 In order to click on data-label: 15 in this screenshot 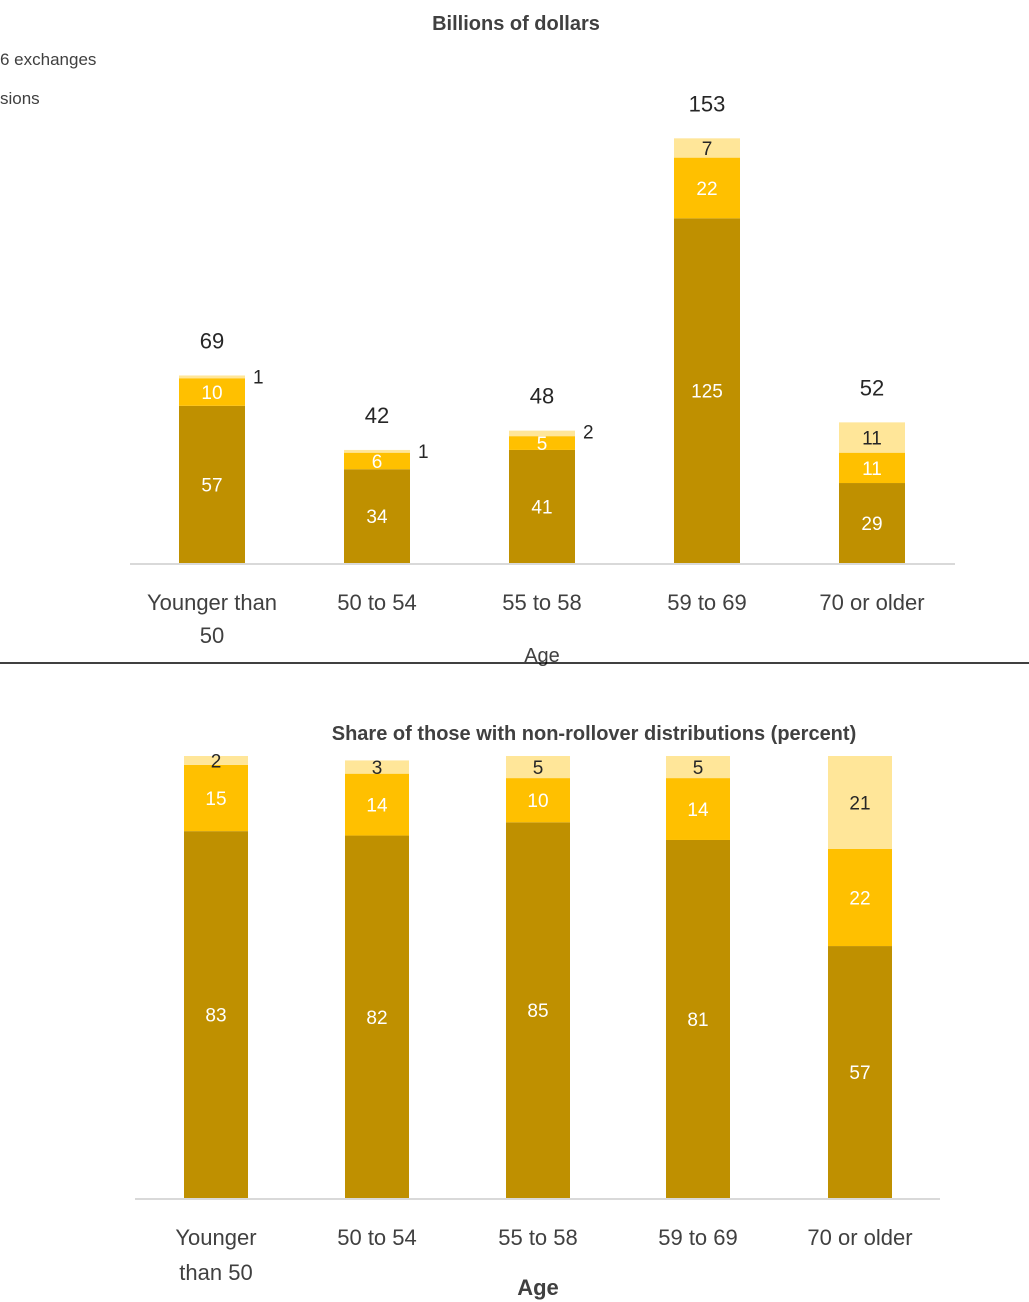, I will do `click(215, 799)`.